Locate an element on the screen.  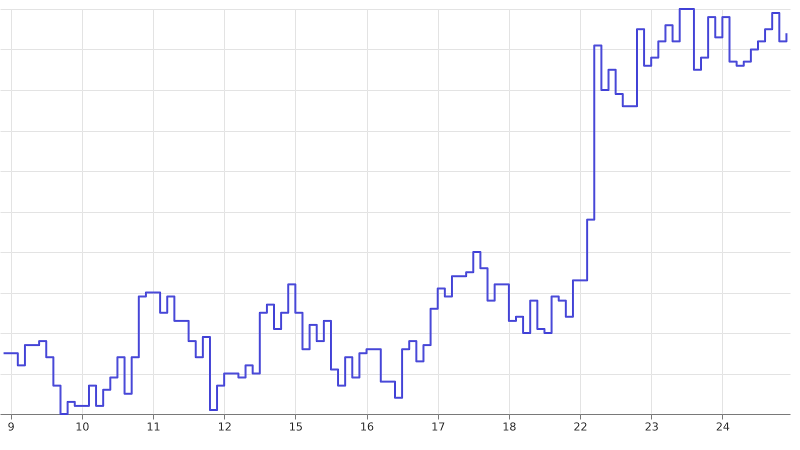
x-tick-label: 10 is located at coordinates (82, 427).